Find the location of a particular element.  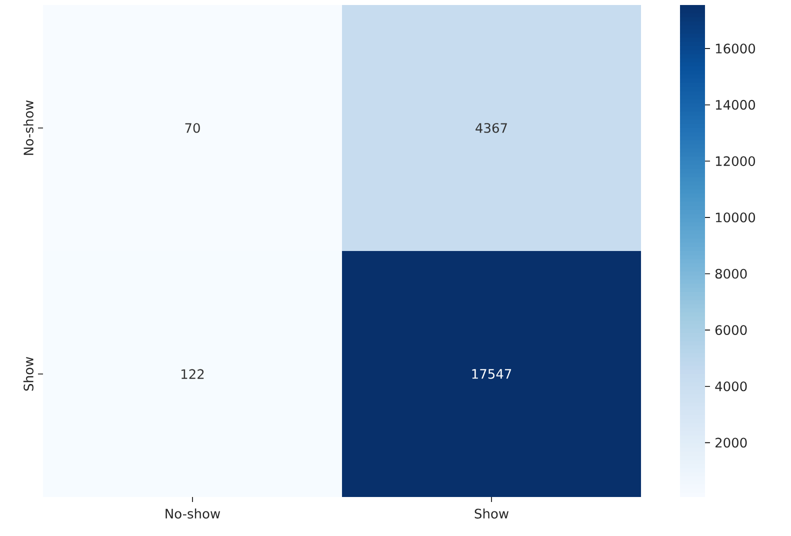

color-bar-label: 10000 is located at coordinates (736, 217).